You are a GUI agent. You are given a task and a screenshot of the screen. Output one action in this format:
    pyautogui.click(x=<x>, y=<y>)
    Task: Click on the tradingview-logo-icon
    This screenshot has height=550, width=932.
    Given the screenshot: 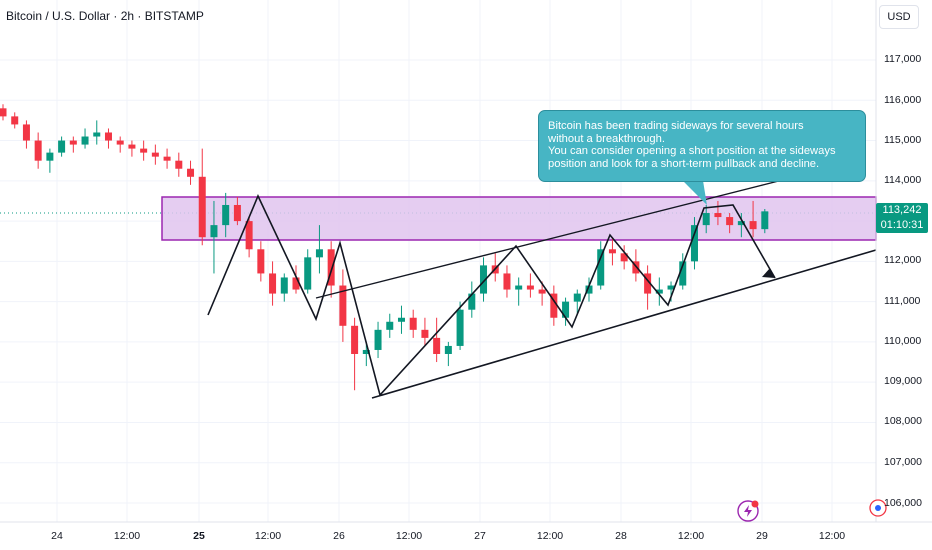 What is the action you would take?
    pyautogui.click(x=878, y=508)
    